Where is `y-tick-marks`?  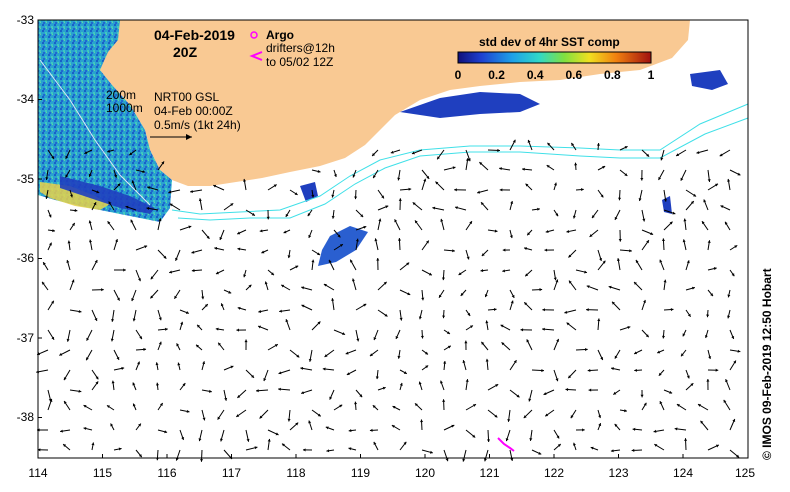 y-tick-marks is located at coordinates (40, 258).